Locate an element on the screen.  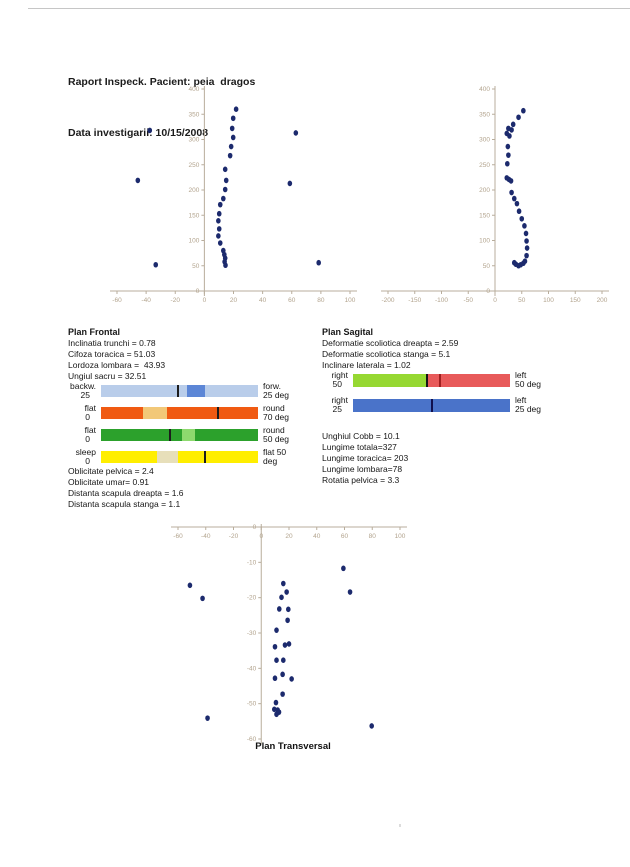
x-tick-label: 20 is located at coordinates (234, 300).